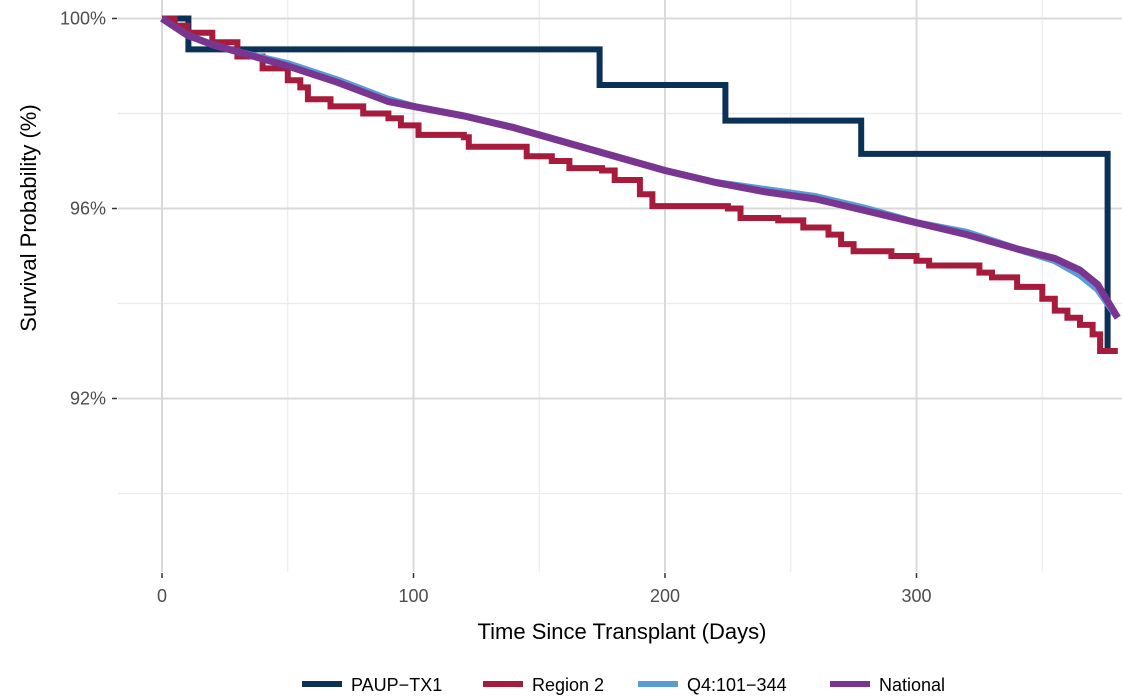  I want to click on x-tick-label: 100, so click(413, 596).